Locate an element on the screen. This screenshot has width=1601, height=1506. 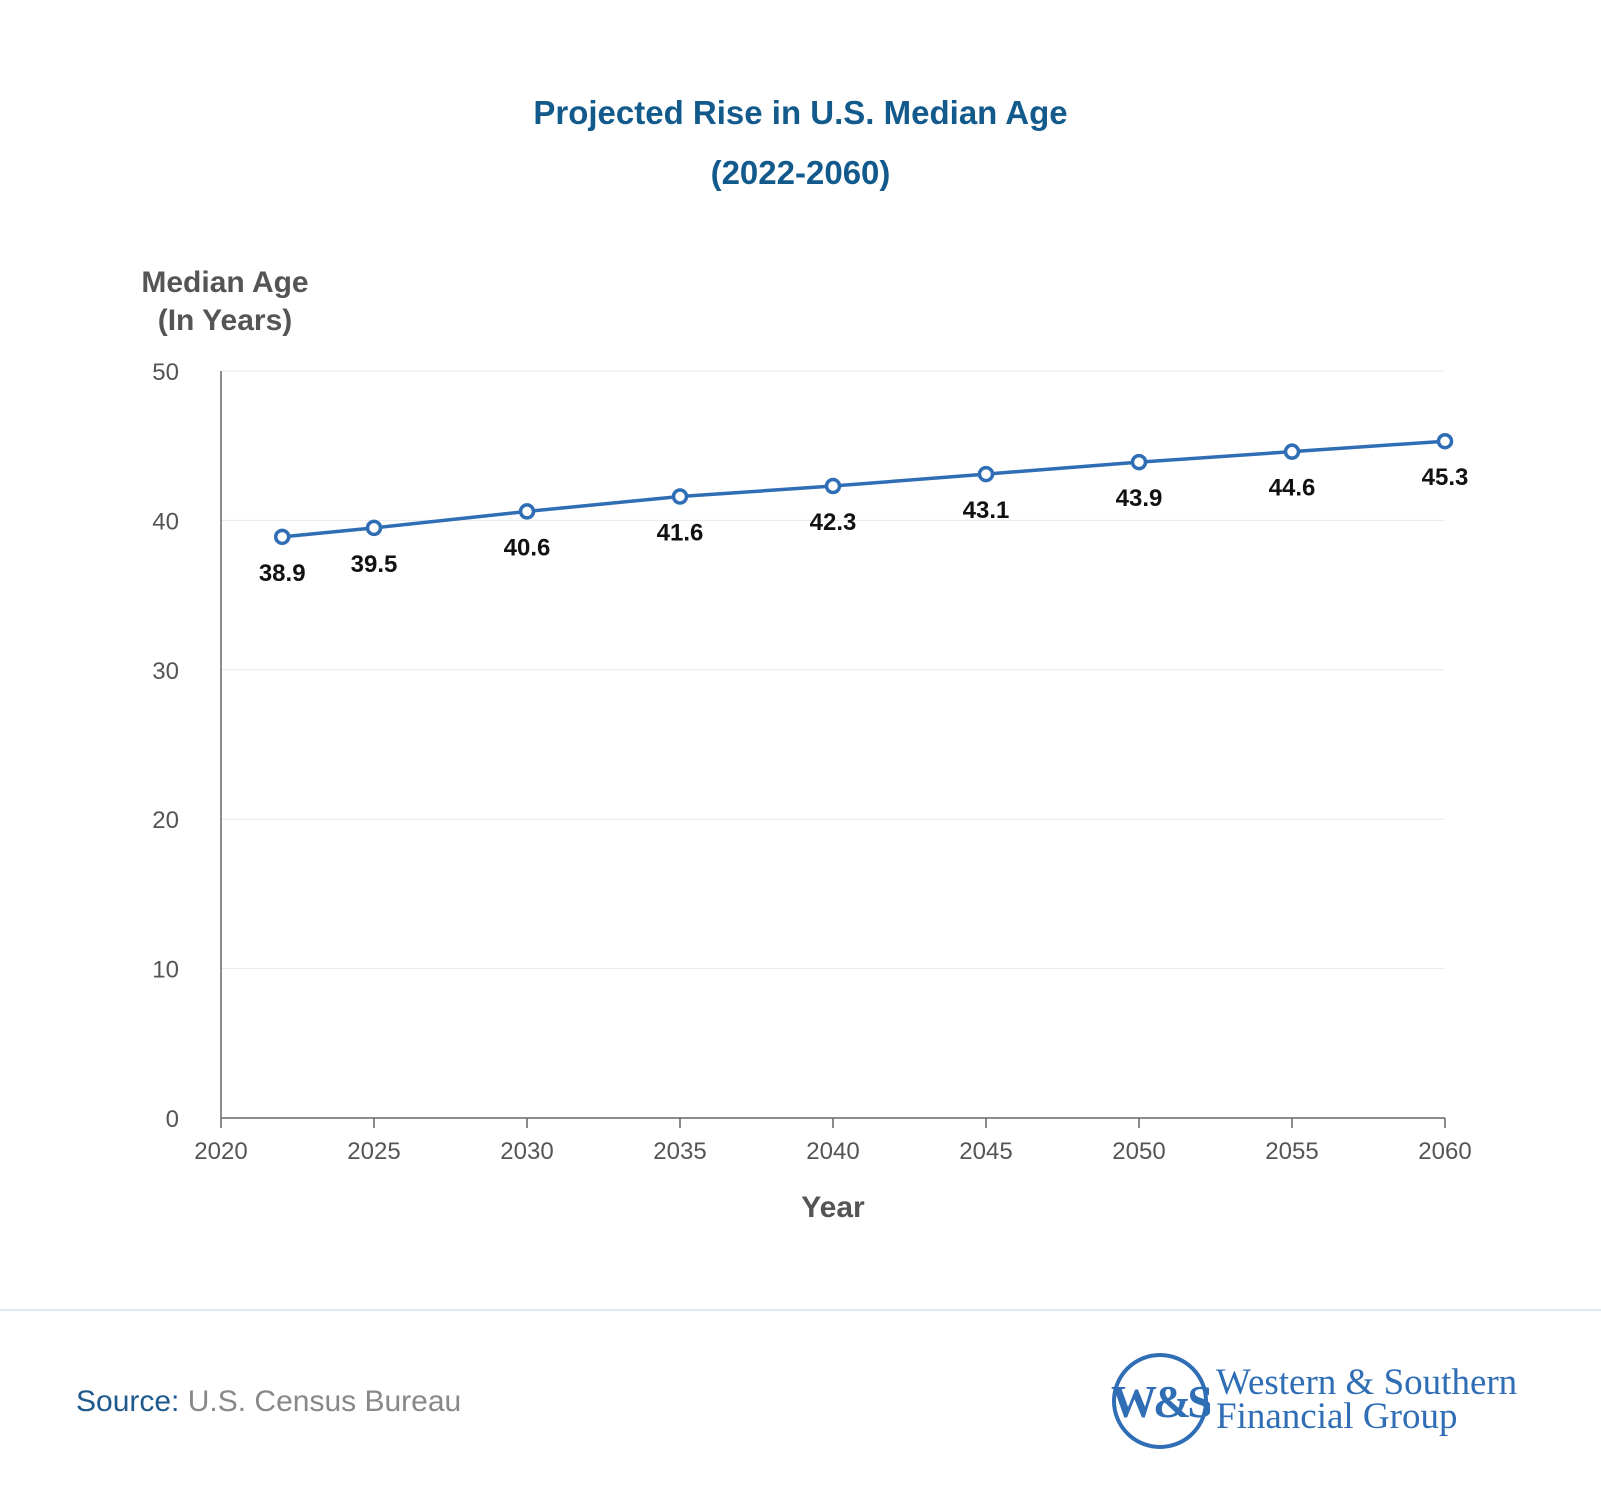
data-label: 43.9 is located at coordinates (1139, 498).